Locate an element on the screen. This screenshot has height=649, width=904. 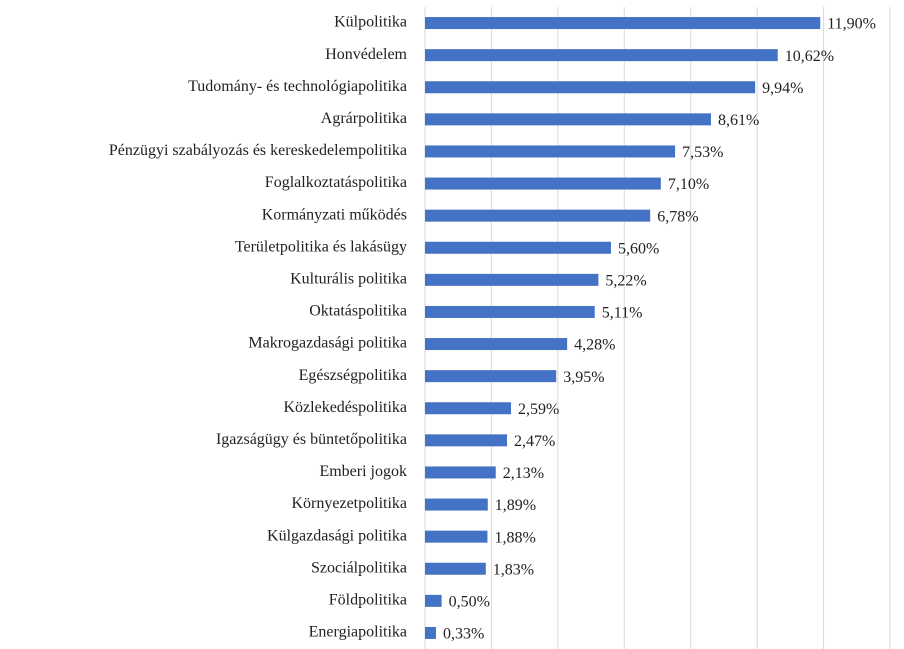
value-label: 5,60% is located at coordinates (638, 248).